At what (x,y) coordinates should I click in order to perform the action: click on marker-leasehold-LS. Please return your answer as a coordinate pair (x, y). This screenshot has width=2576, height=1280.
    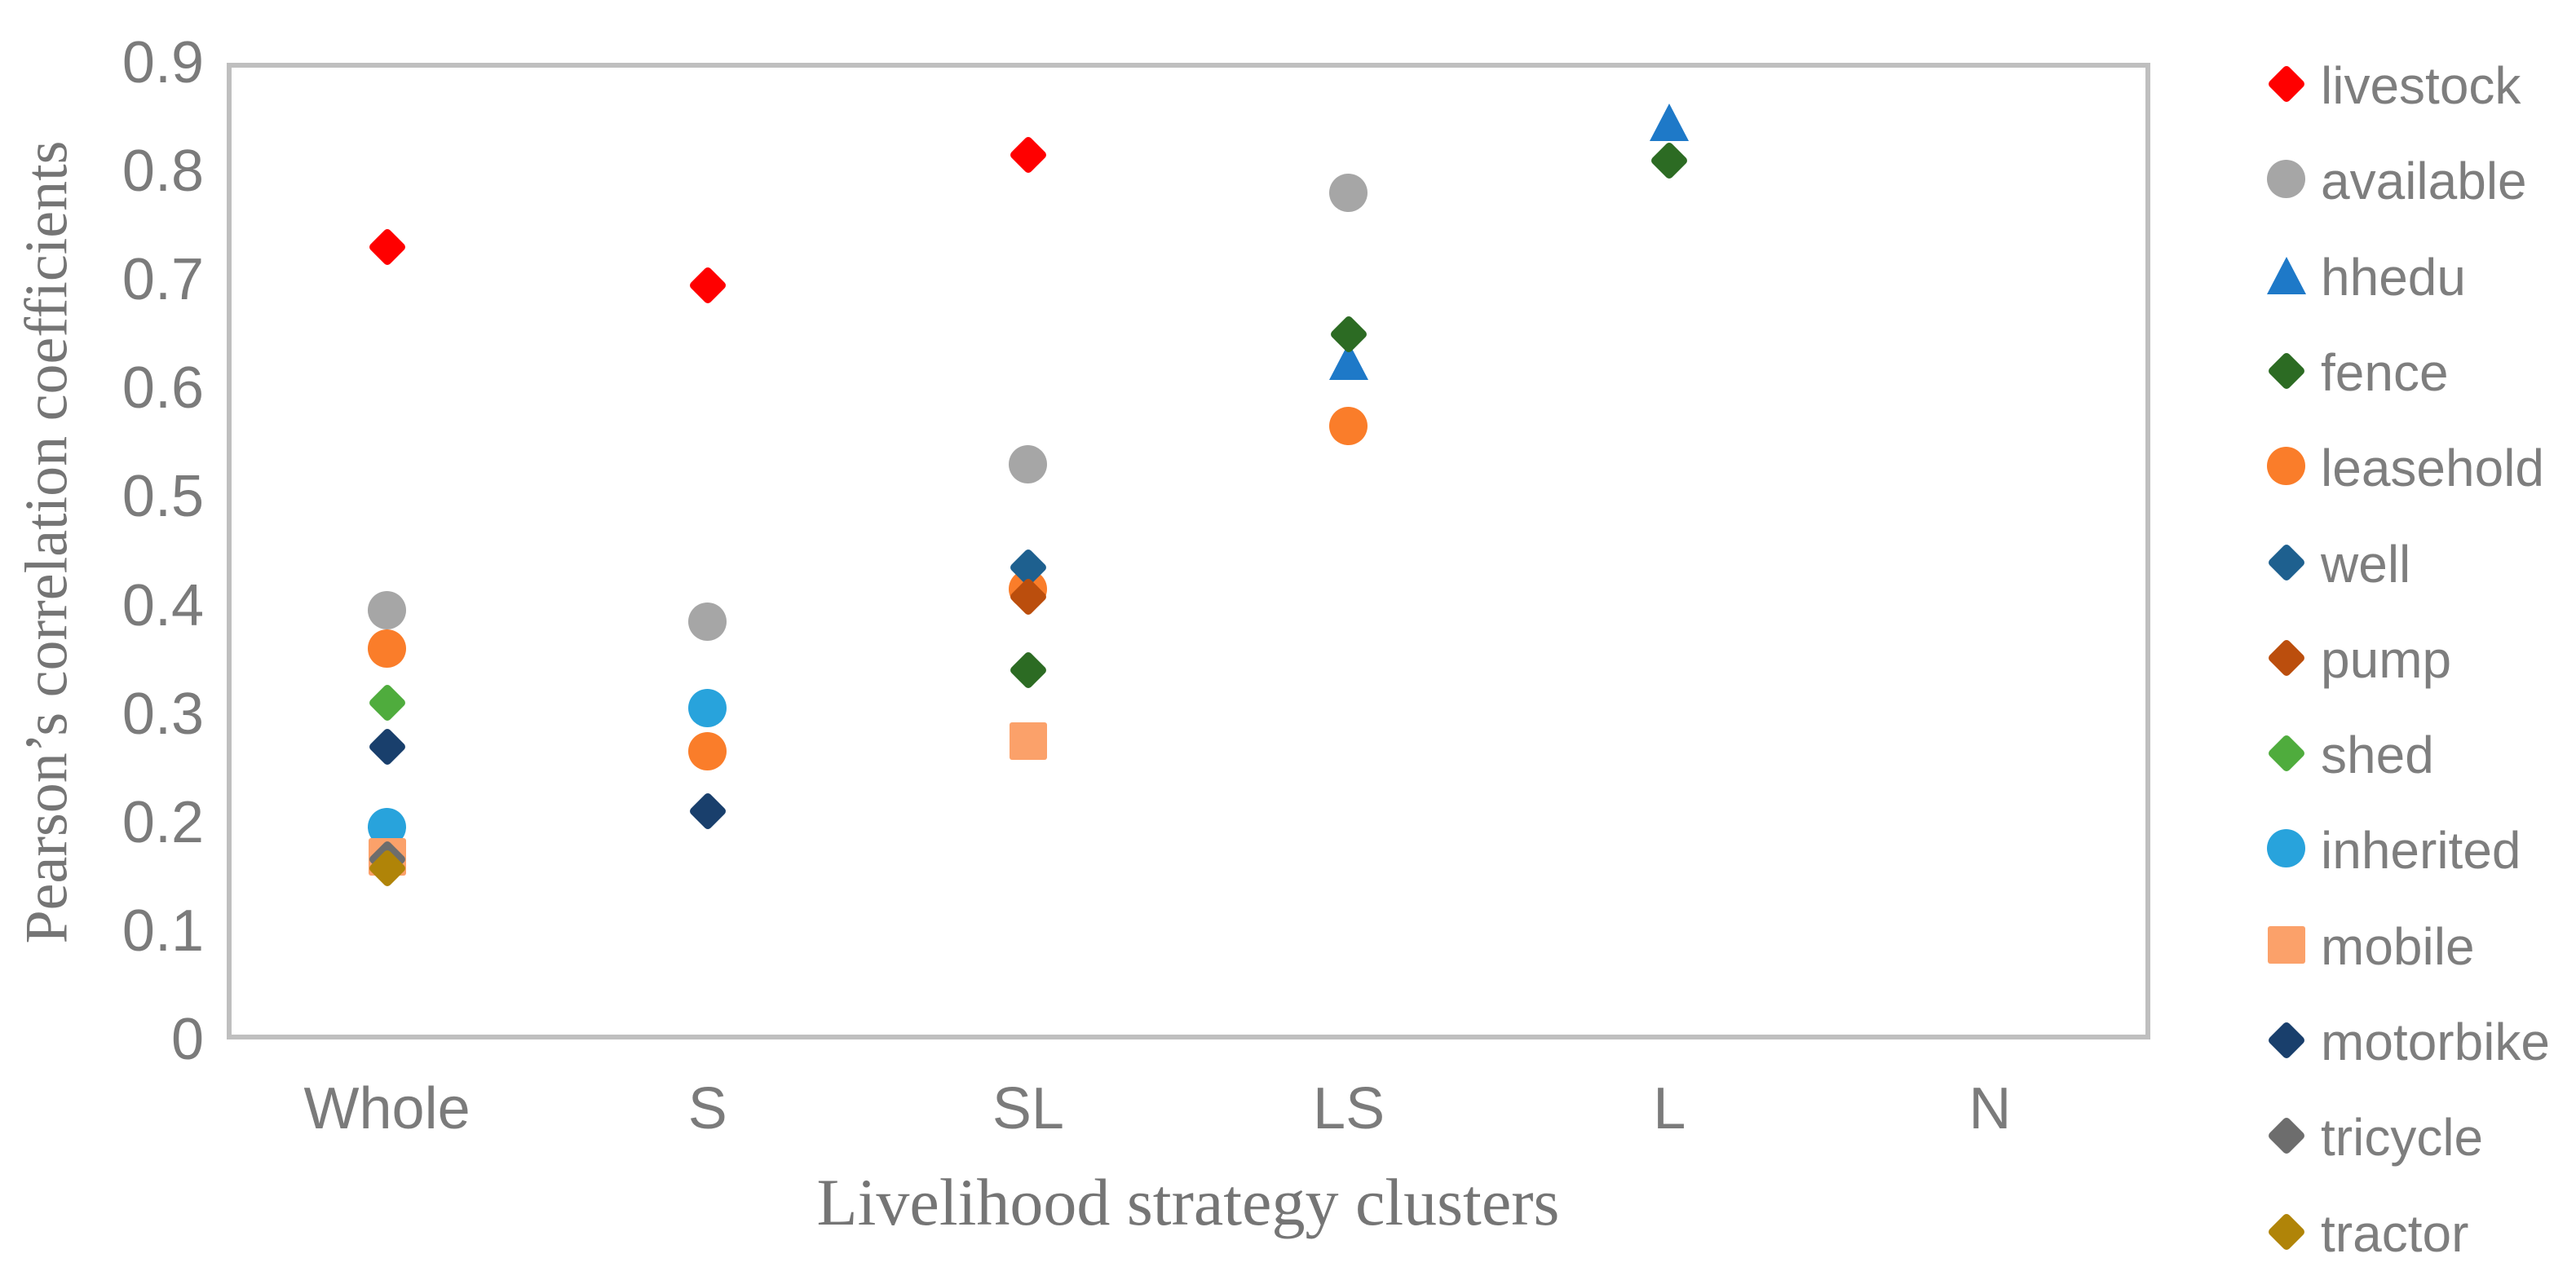
    Looking at the image, I should click on (1348, 425).